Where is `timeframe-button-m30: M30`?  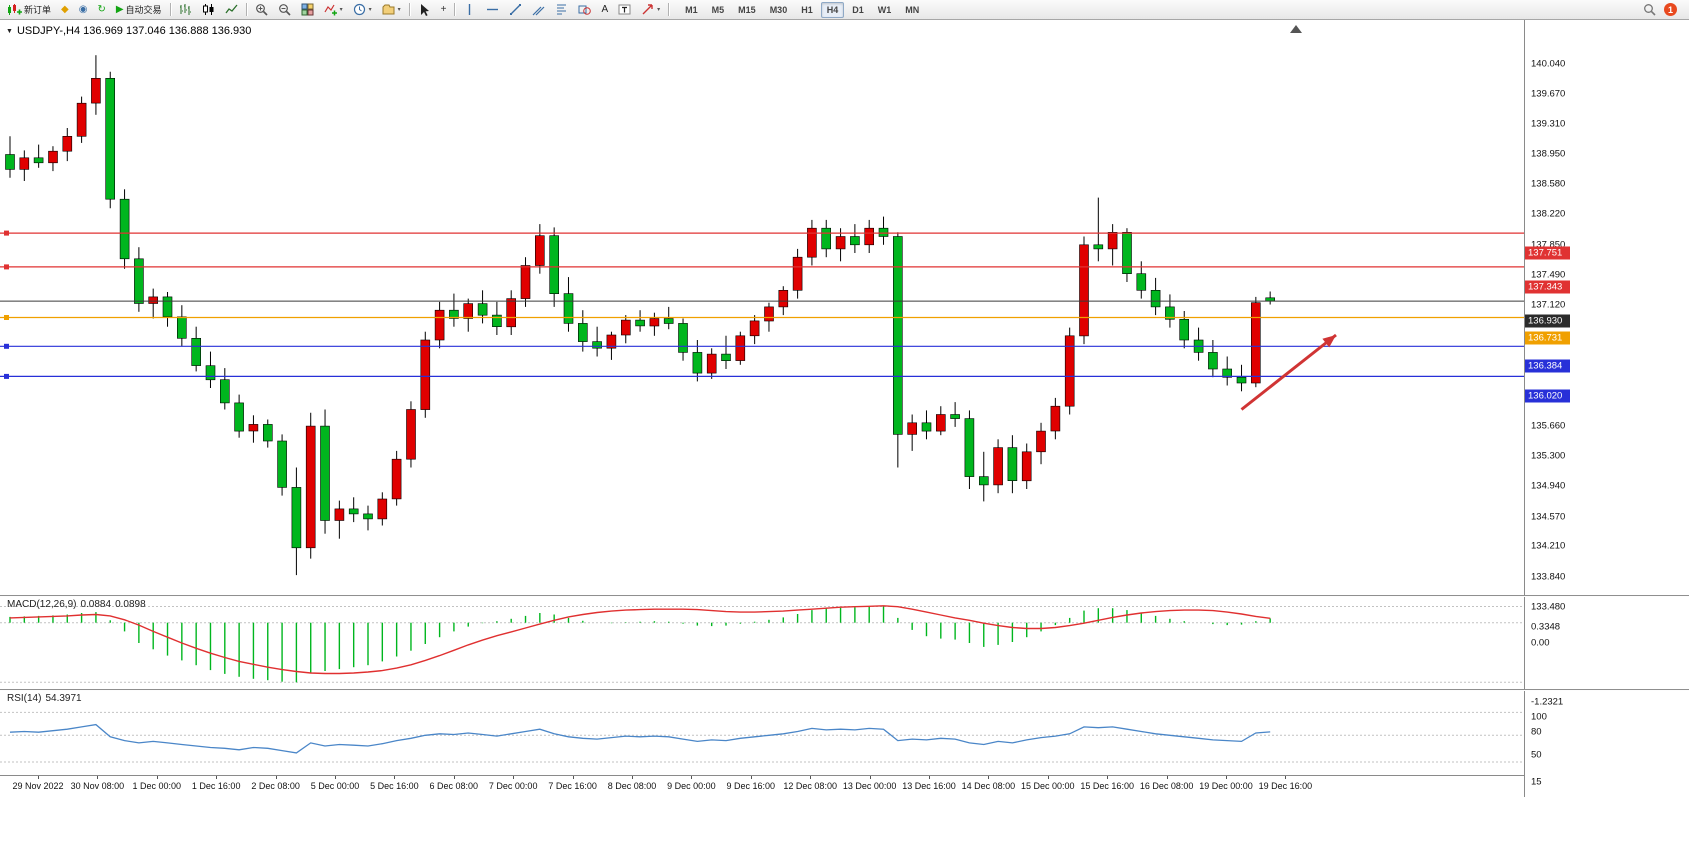
timeframe-button-m30: M30 is located at coordinates (778, 9).